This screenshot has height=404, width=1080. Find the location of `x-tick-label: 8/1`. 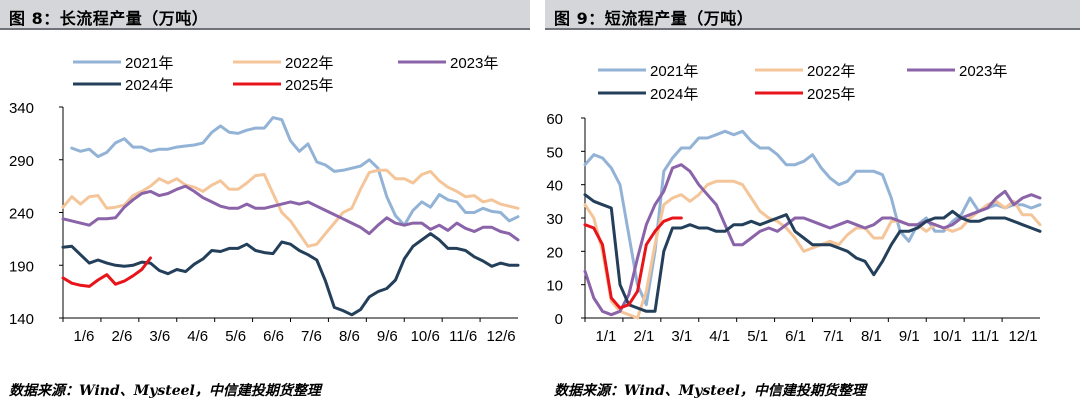

x-tick-label: 8/1 is located at coordinates (871, 336).